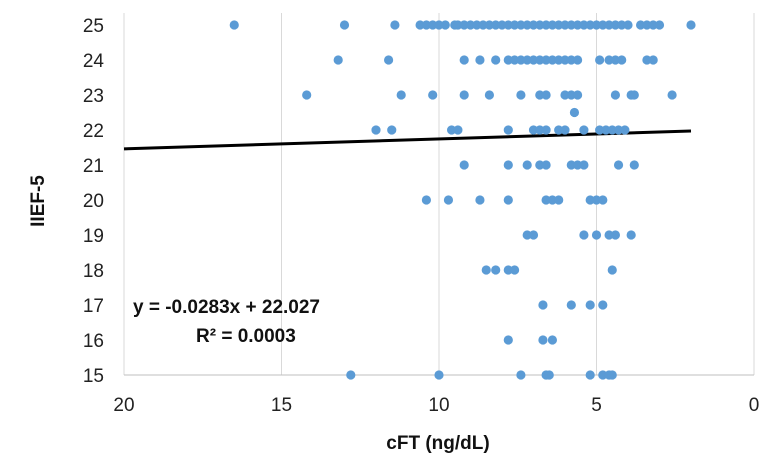 The height and width of the screenshot is (464, 770). I want to click on x-tick-label: 15, so click(281, 405).